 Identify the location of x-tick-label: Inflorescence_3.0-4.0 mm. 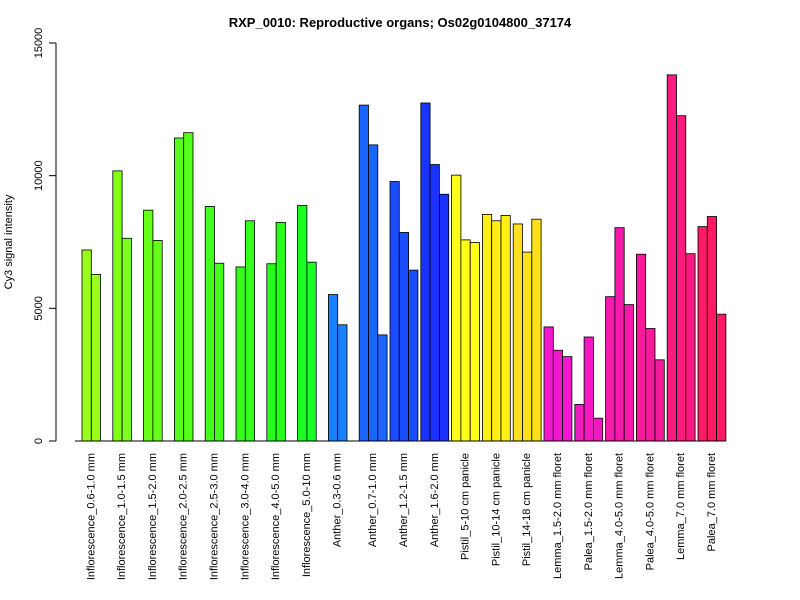
(245, 516).